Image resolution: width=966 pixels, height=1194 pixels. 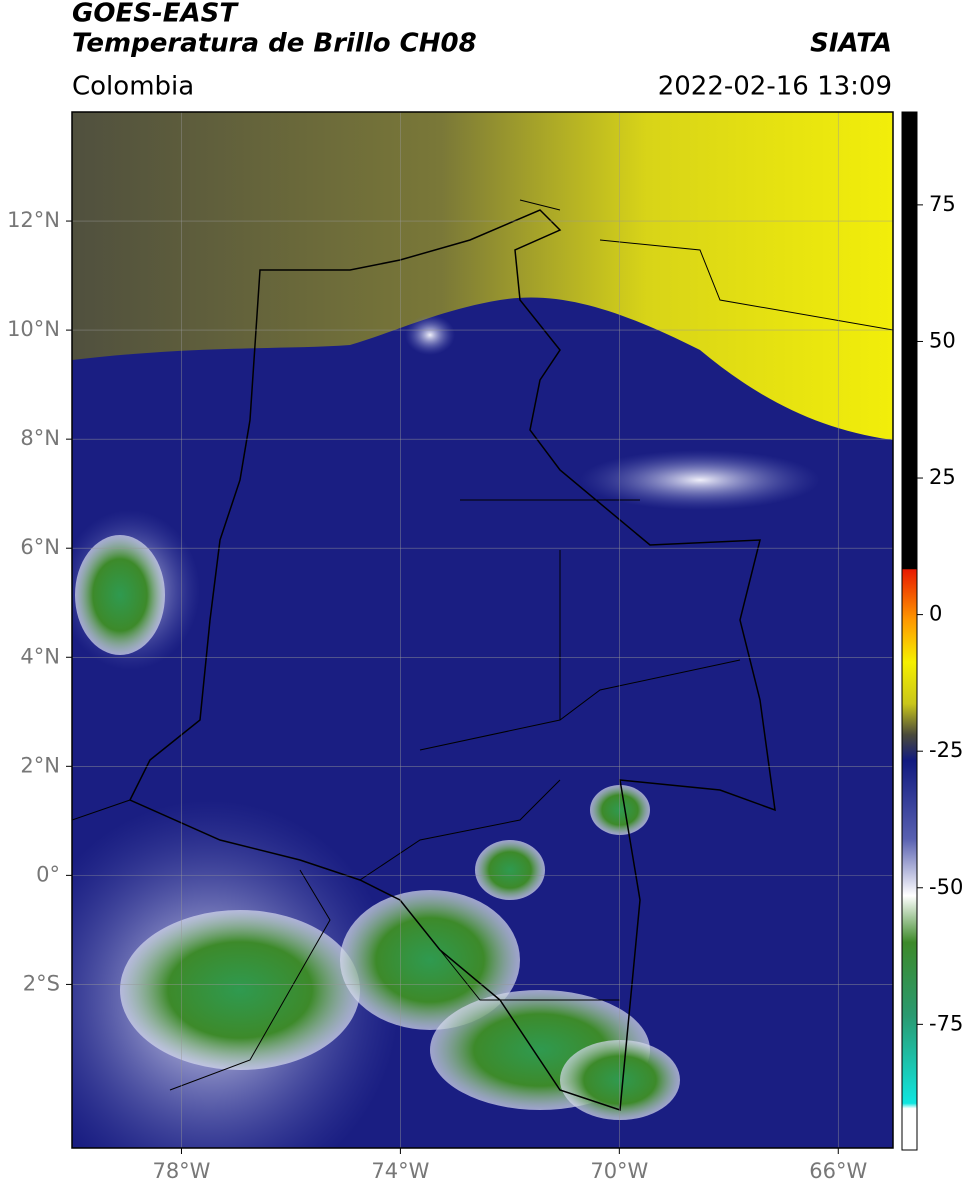 I want to click on colorbar-tick-label: -25, so click(x=946, y=750).